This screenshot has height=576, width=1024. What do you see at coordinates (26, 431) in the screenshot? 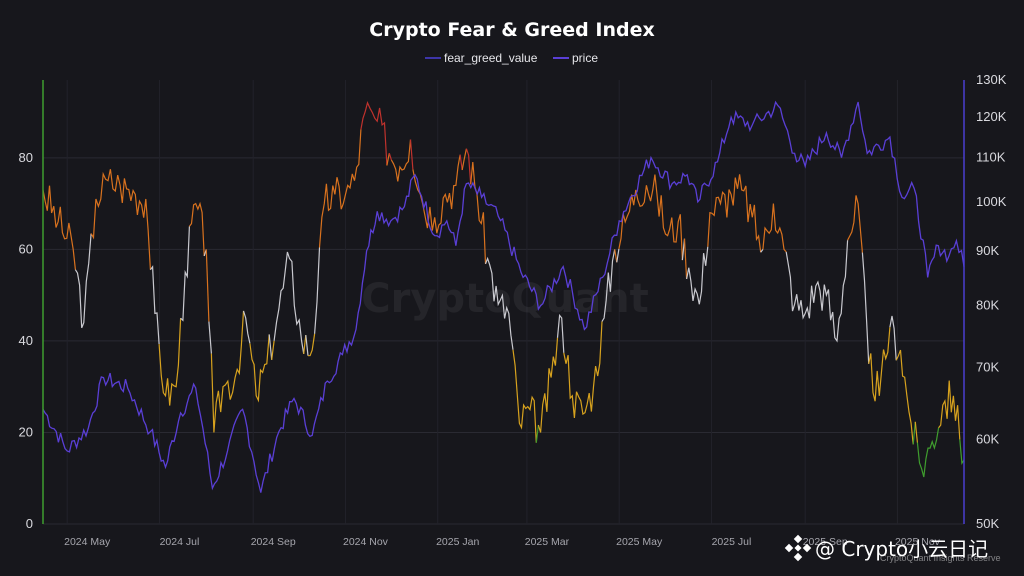
I see `left-tick-label: 20` at bounding box center [26, 431].